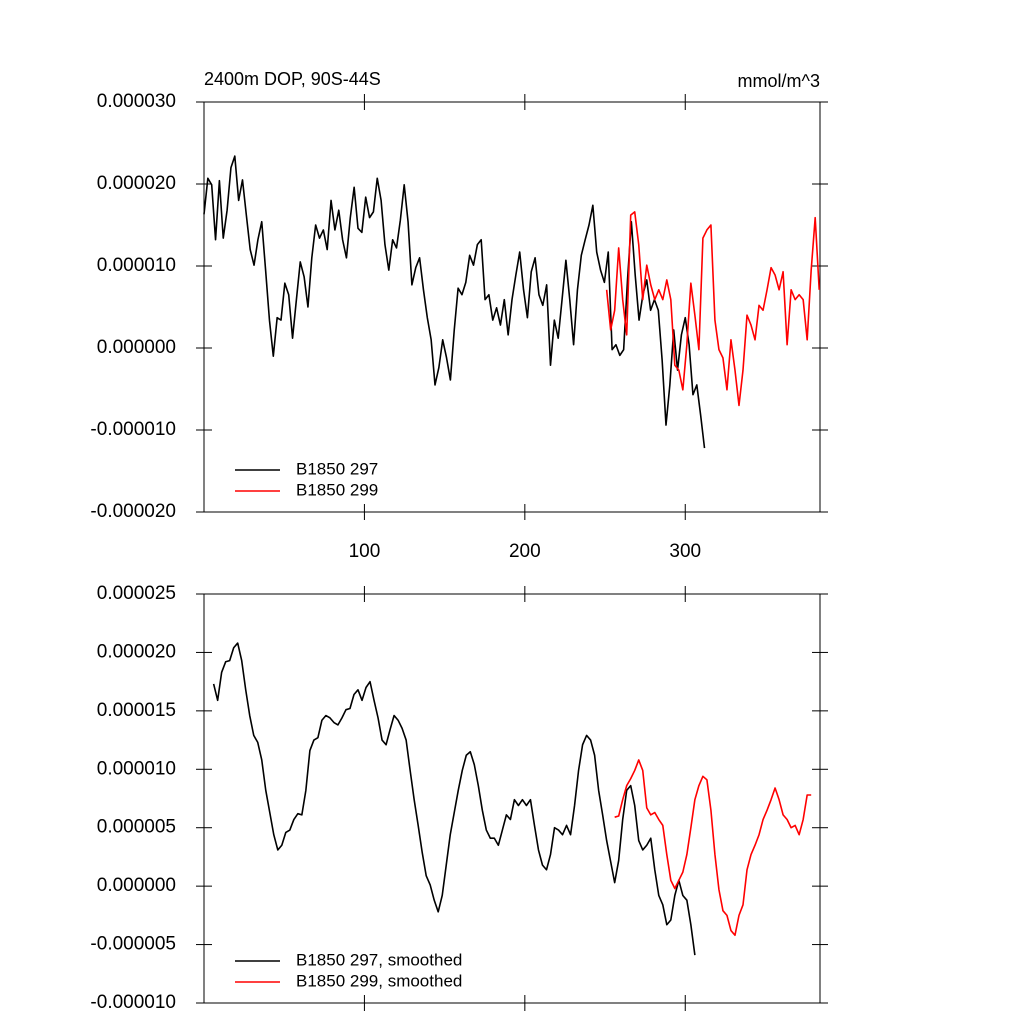  I want to click on legend-label: B1850 299, so click(337, 489).